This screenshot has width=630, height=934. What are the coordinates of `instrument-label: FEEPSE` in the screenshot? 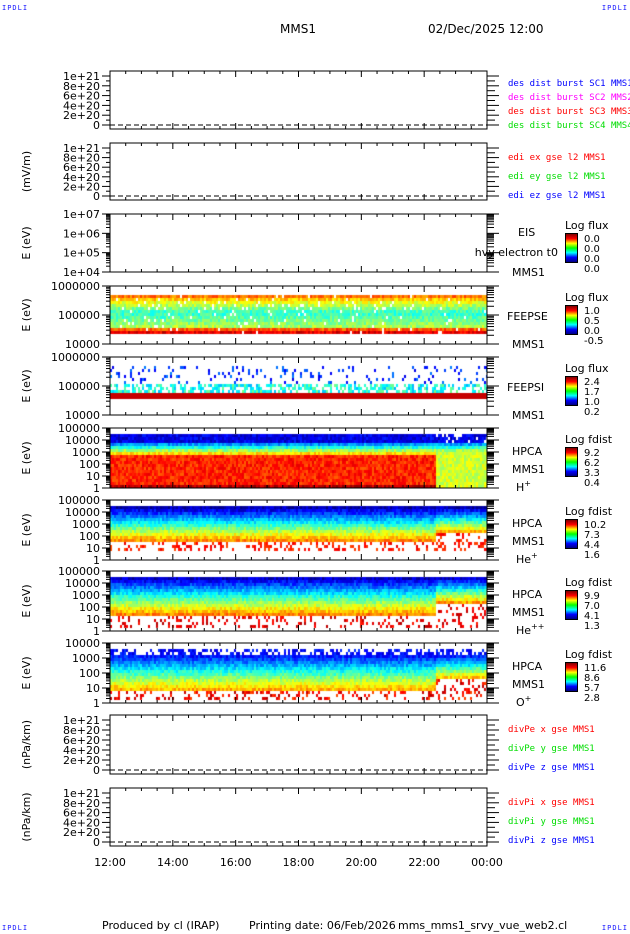 It's located at (527, 316).